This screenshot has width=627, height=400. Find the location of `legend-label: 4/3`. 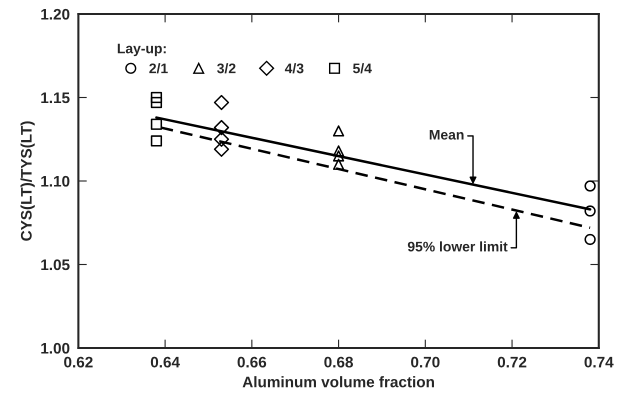

legend-label: 4/3 is located at coordinates (294, 68).